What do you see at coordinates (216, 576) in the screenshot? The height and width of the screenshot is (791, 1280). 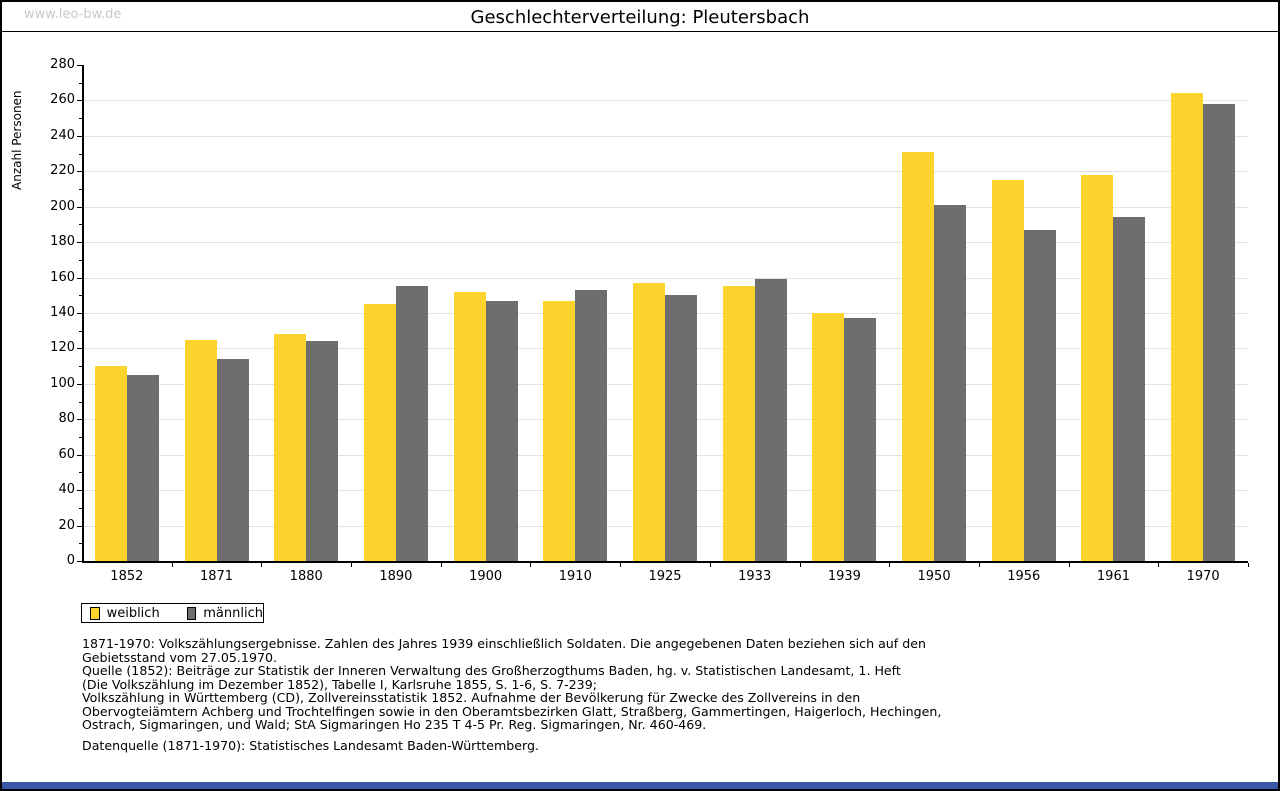 I see `x-axis-label: 1871` at bounding box center [216, 576].